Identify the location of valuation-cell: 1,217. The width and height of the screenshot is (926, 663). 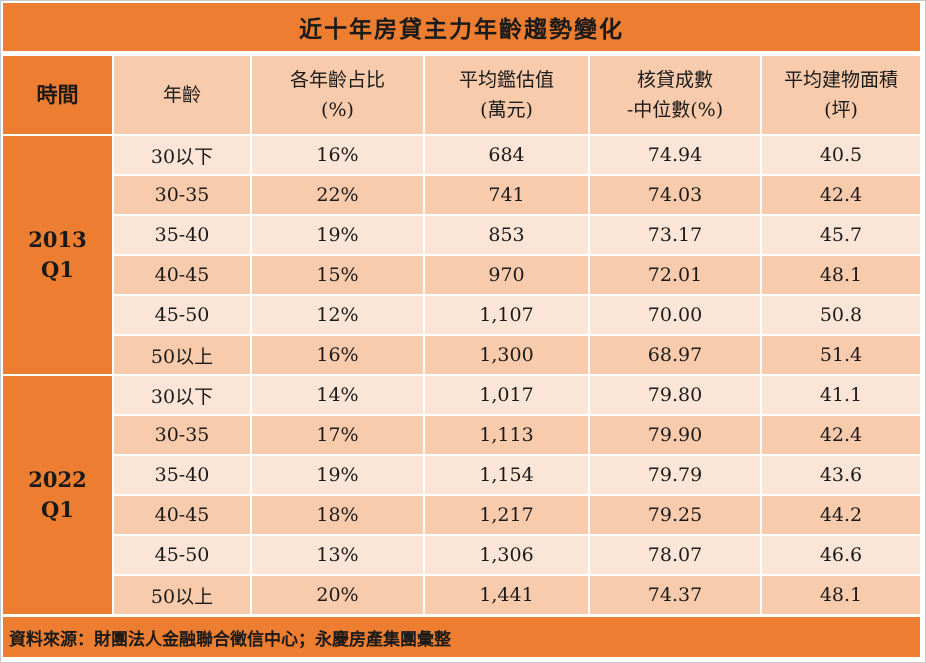
(507, 516).